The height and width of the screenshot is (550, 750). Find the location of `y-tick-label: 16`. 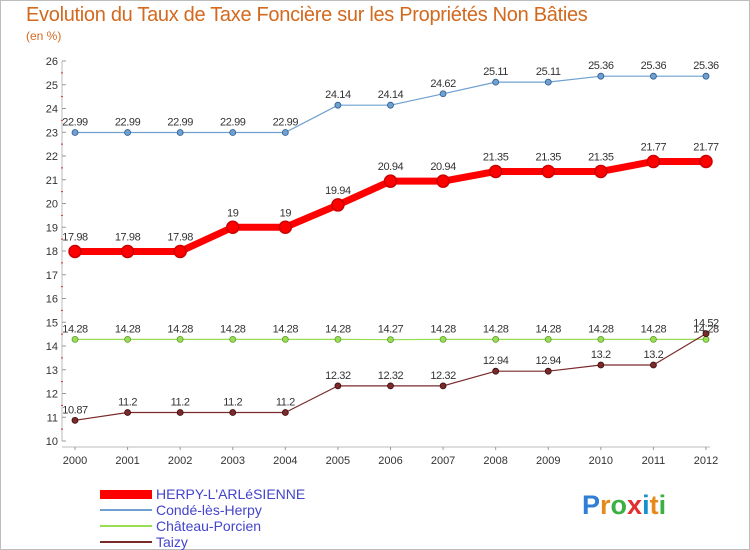

y-tick-label: 16 is located at coordinates (52, 300).